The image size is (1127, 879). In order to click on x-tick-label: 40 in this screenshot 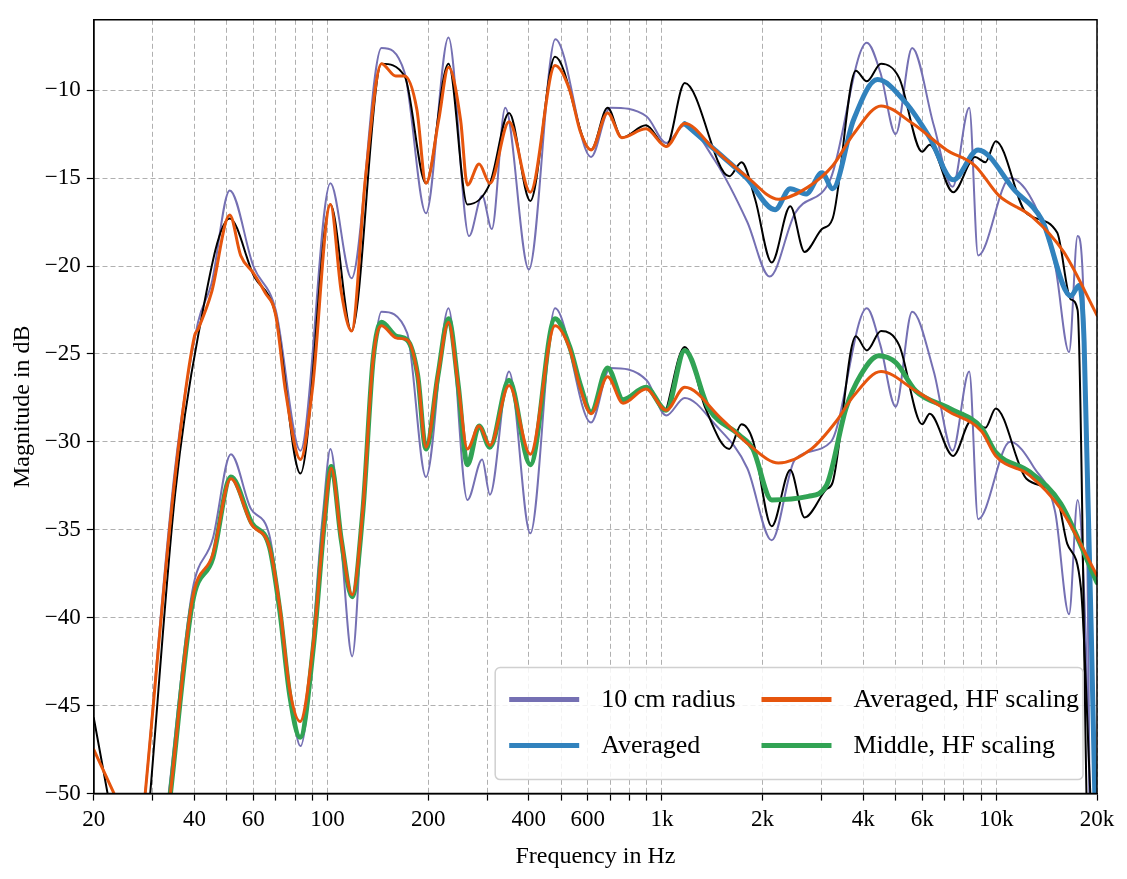, I will do `click(194, 819)`.